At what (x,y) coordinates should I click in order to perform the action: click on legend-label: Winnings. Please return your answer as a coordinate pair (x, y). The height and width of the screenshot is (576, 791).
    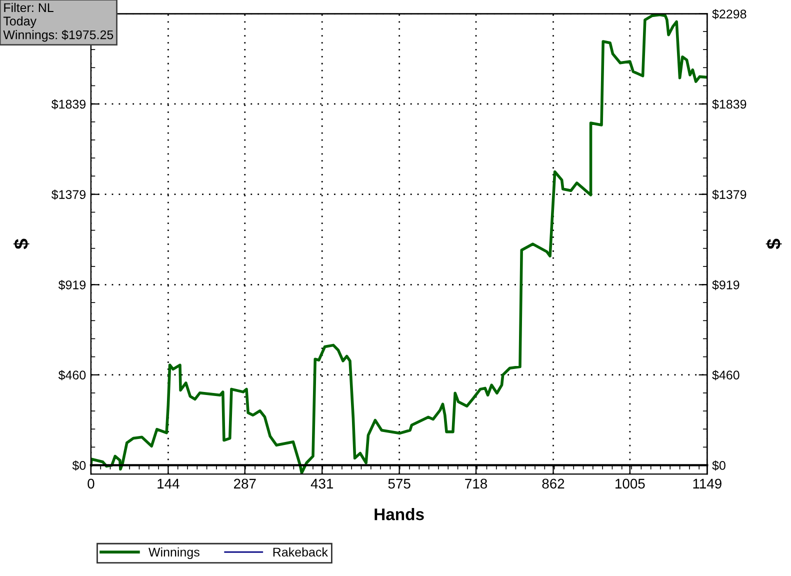
    Looking at the image, I should click on (174, 553).